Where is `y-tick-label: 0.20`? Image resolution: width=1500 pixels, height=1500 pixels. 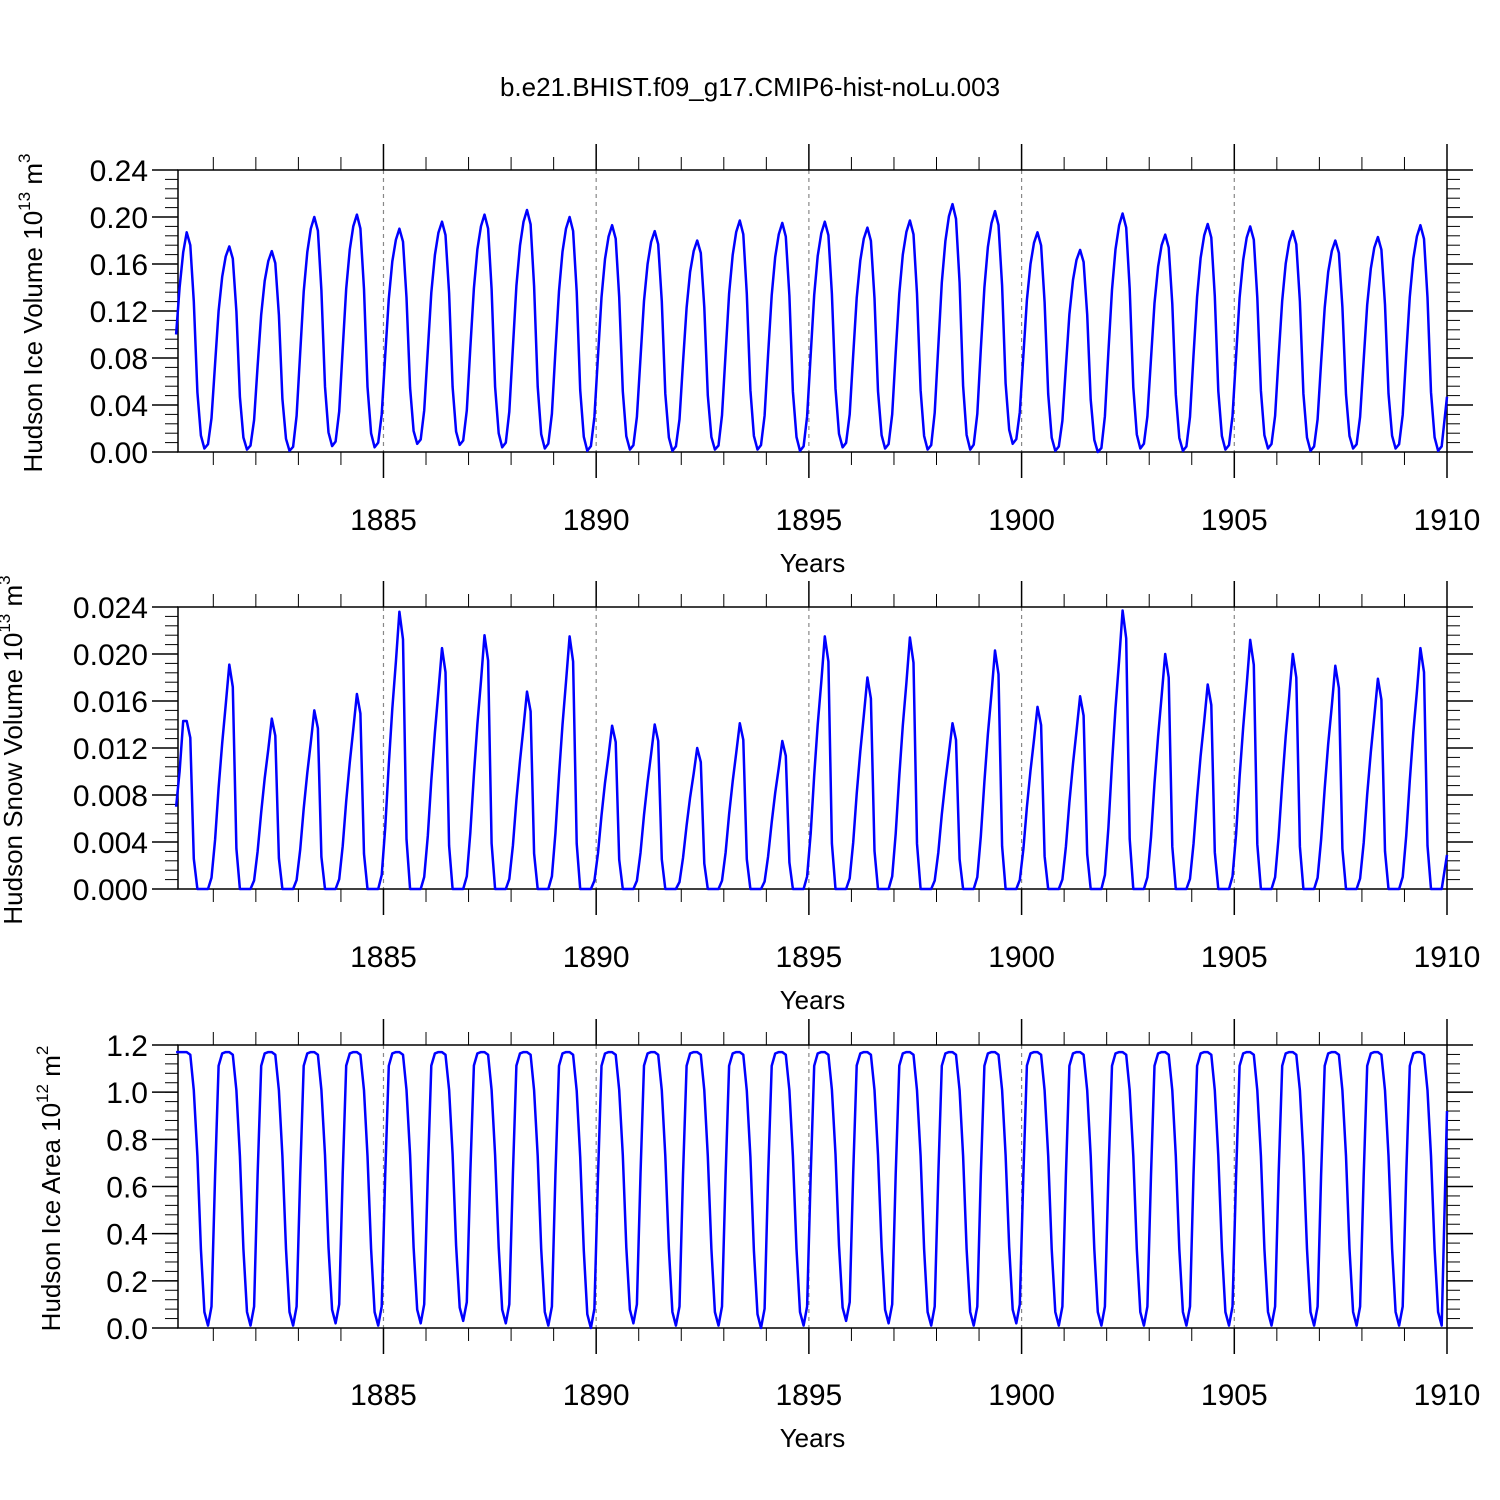 y-tick-label: 0.20 is located at coordinates (119, 218).